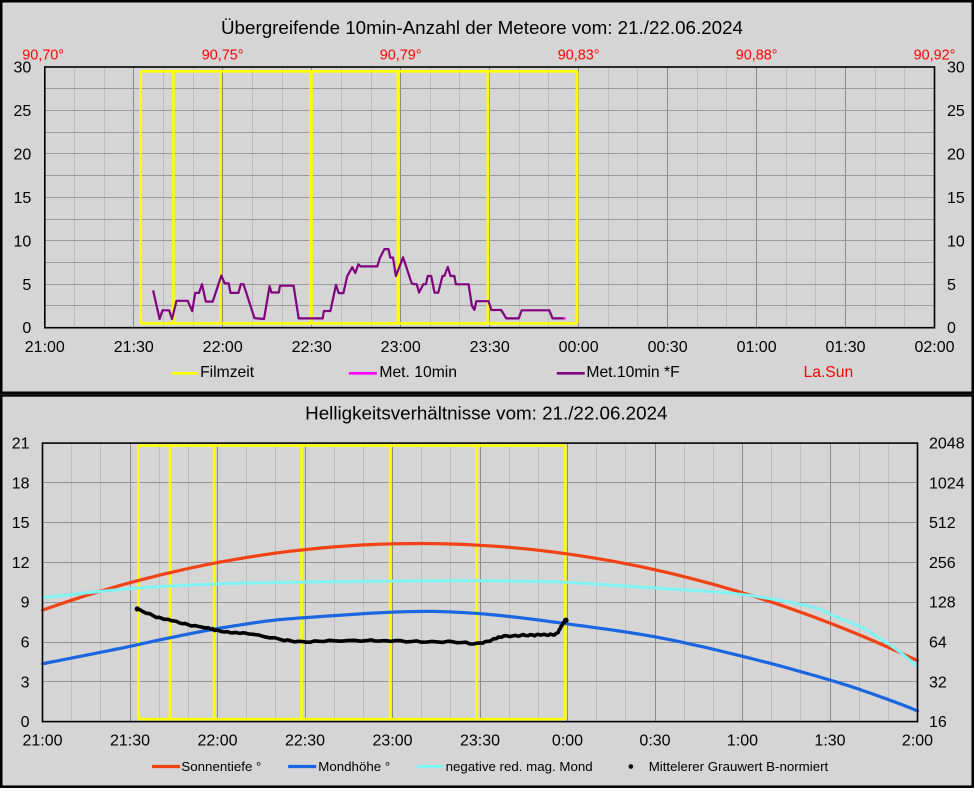  What do you see at coordinates (519, 766) in the screenshot?
I see `svg-text: negative red. mag. Mond` at bounding box center [519, 766].